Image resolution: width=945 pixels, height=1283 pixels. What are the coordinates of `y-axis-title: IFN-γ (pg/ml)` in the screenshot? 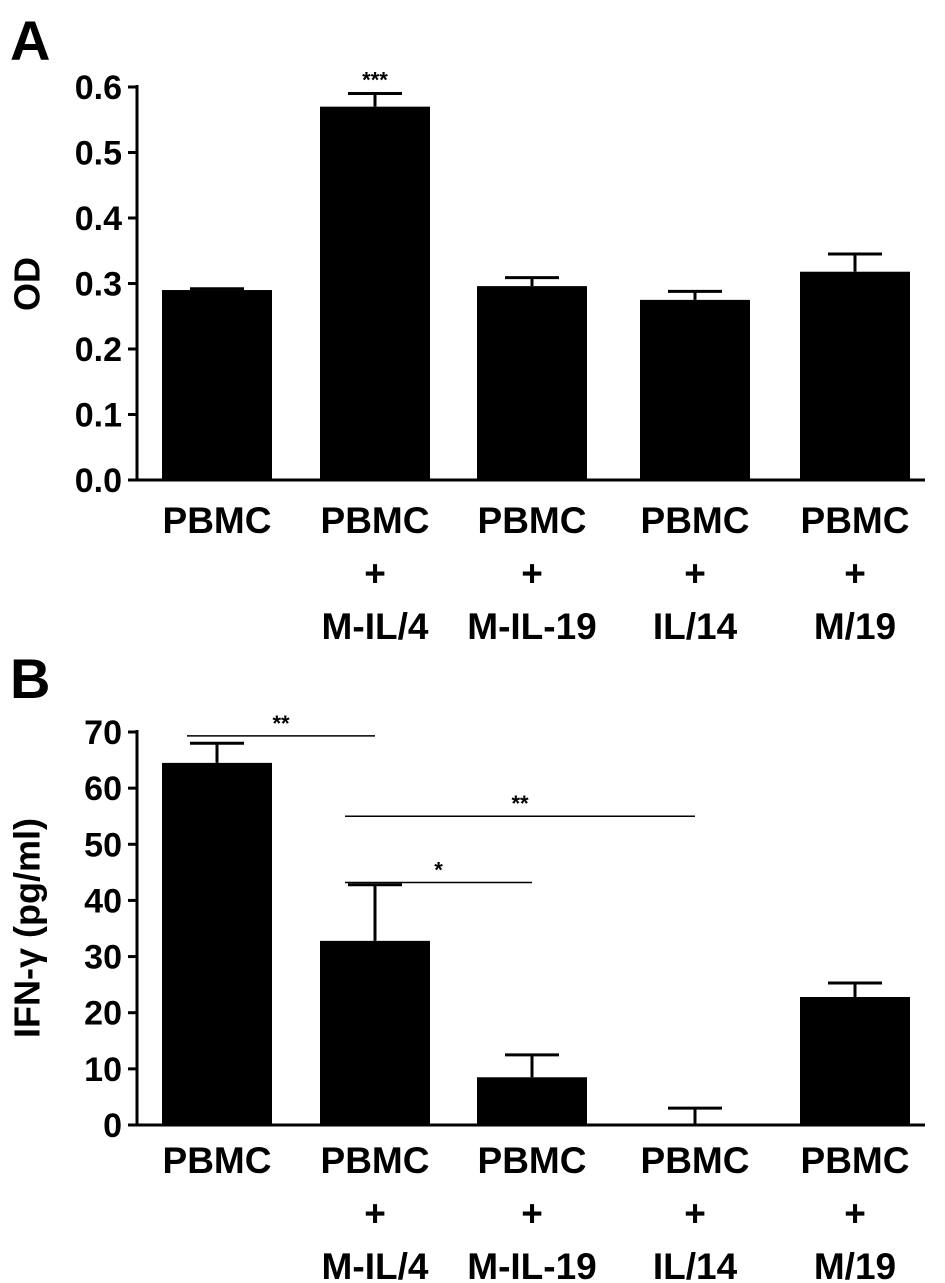 It's located at (27, 928).